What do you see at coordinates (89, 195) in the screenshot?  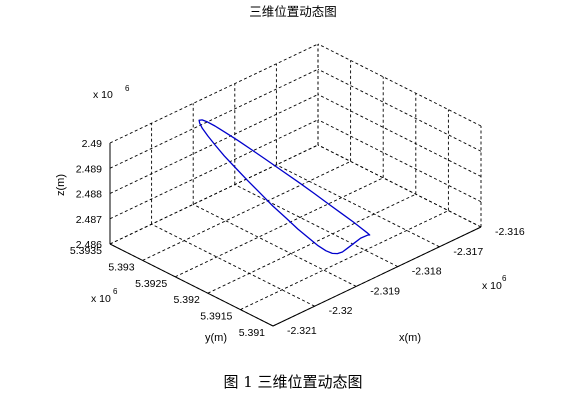 I see `z-tick-label: 2.488` at bounding box center [89, 195].